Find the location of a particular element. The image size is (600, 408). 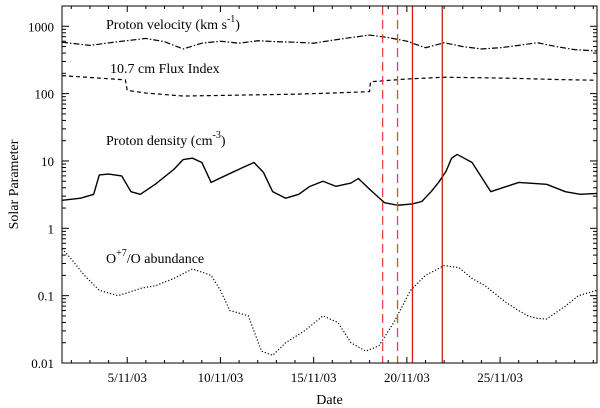

x-tick-label: 10/11/03 is located at coordinates (221, 377).